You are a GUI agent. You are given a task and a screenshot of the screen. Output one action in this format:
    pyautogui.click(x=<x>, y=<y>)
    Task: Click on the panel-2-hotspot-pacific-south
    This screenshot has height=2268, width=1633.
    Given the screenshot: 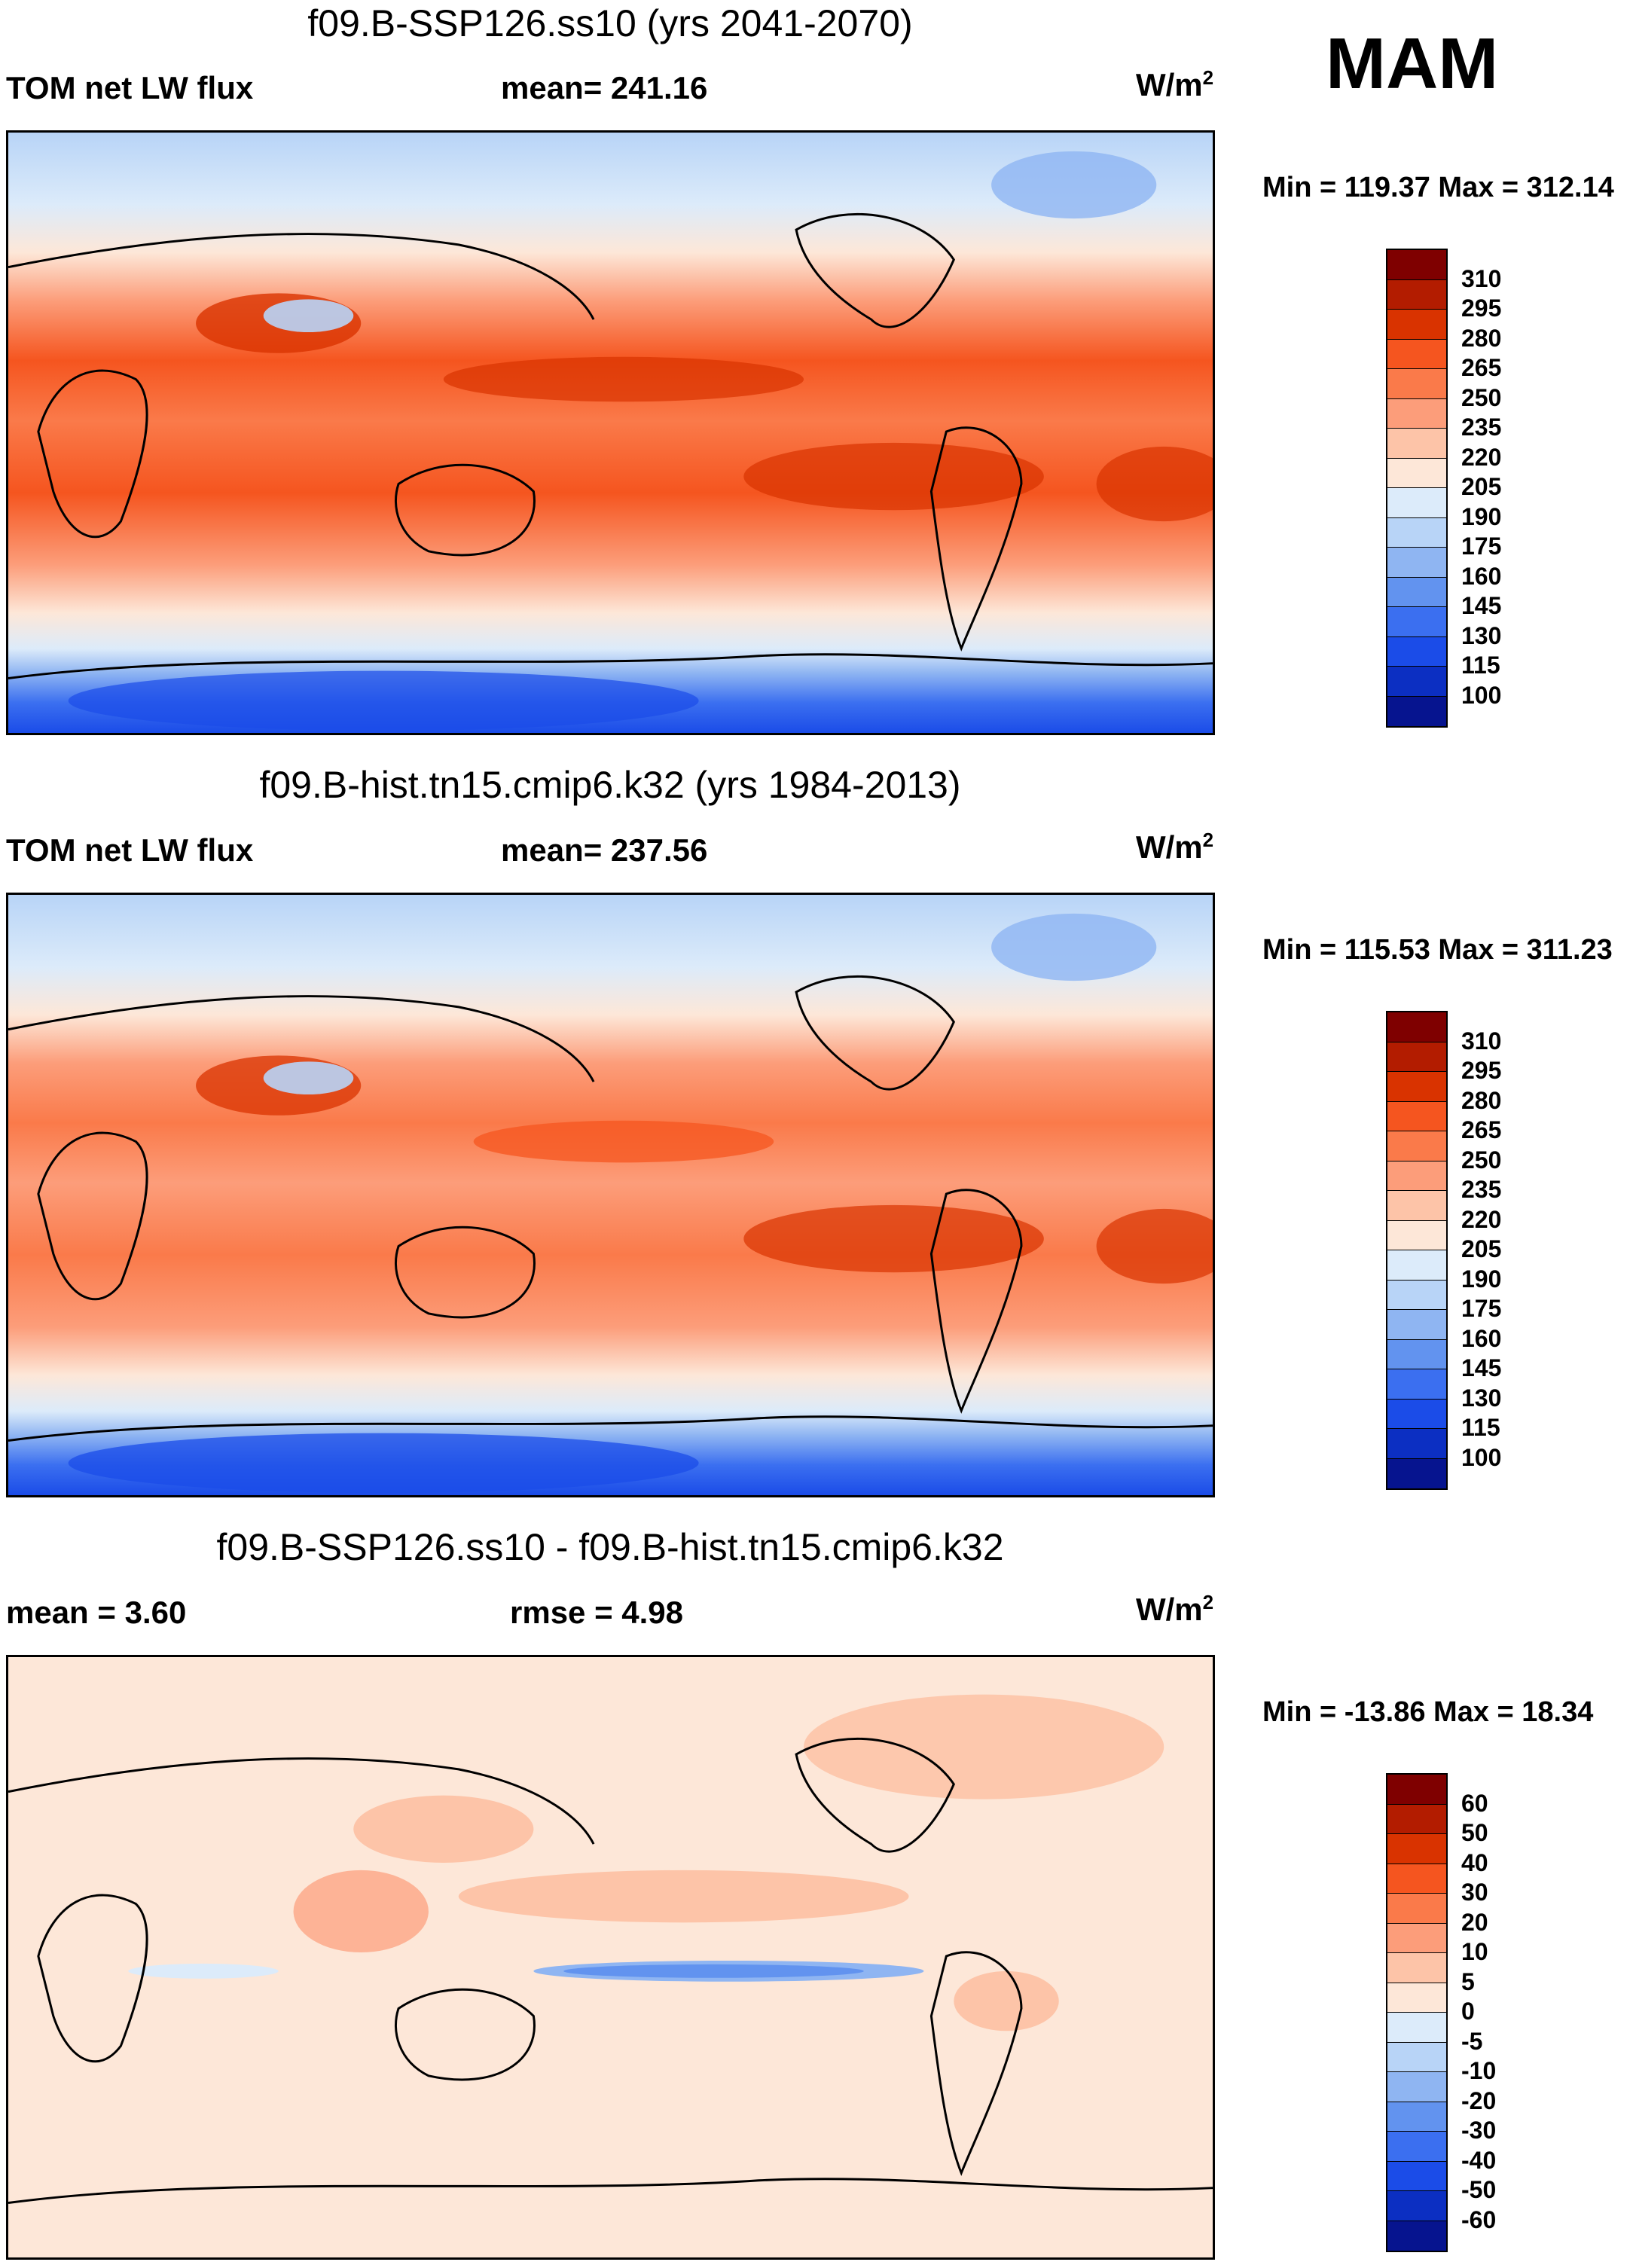 What is the action you would take?
    pyautogui.click(x=893, y=1238)
    